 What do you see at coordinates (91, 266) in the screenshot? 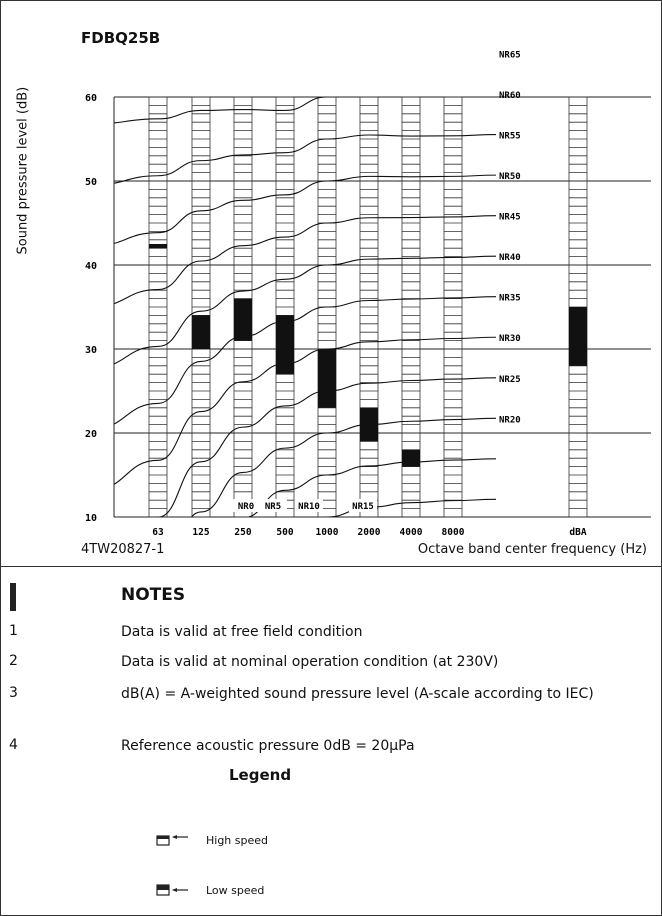
I see `y-tick-label: 40` at bounding box center [91, 266].